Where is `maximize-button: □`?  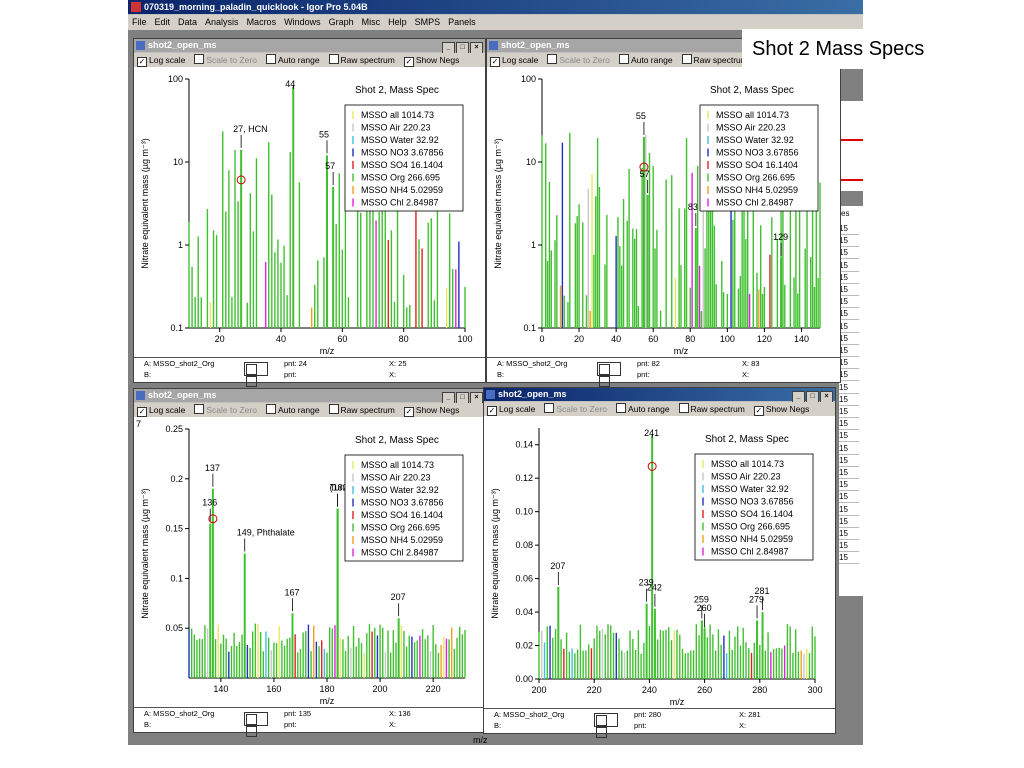 maximize-button: □ is located at coordinates (812, 397).